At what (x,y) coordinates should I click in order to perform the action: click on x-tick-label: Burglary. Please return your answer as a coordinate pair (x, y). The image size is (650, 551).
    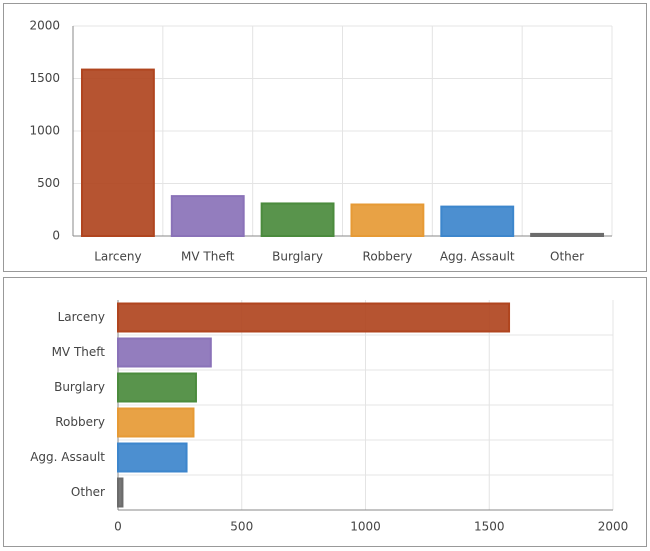
    Looking at the image, I should click on (297, 257).